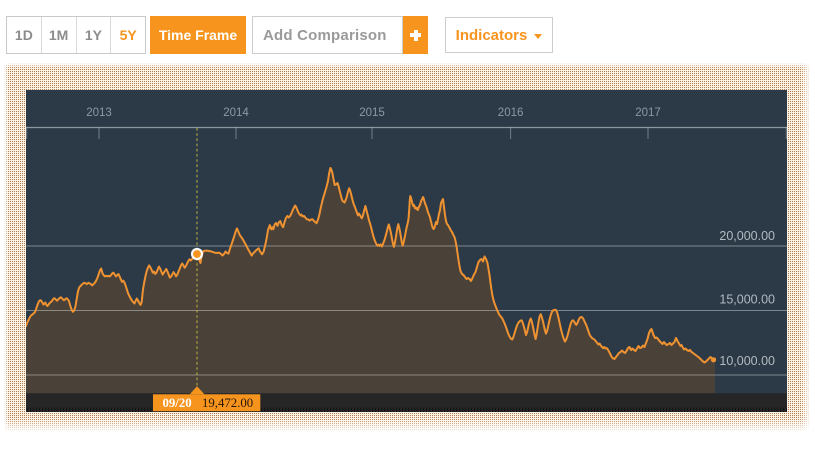 The image size is (815, 464). Describe the element at coordinates (236, 113) in the screenshot. I see `svg-text: 2014` at that location.